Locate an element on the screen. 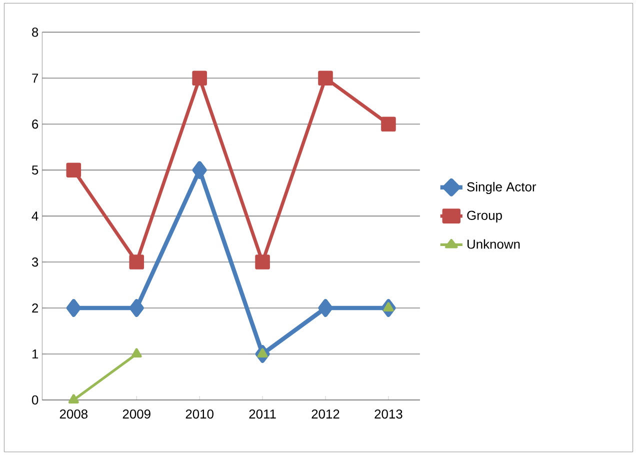  x-tick-label: 2012 is located at coordinates (326, 414).